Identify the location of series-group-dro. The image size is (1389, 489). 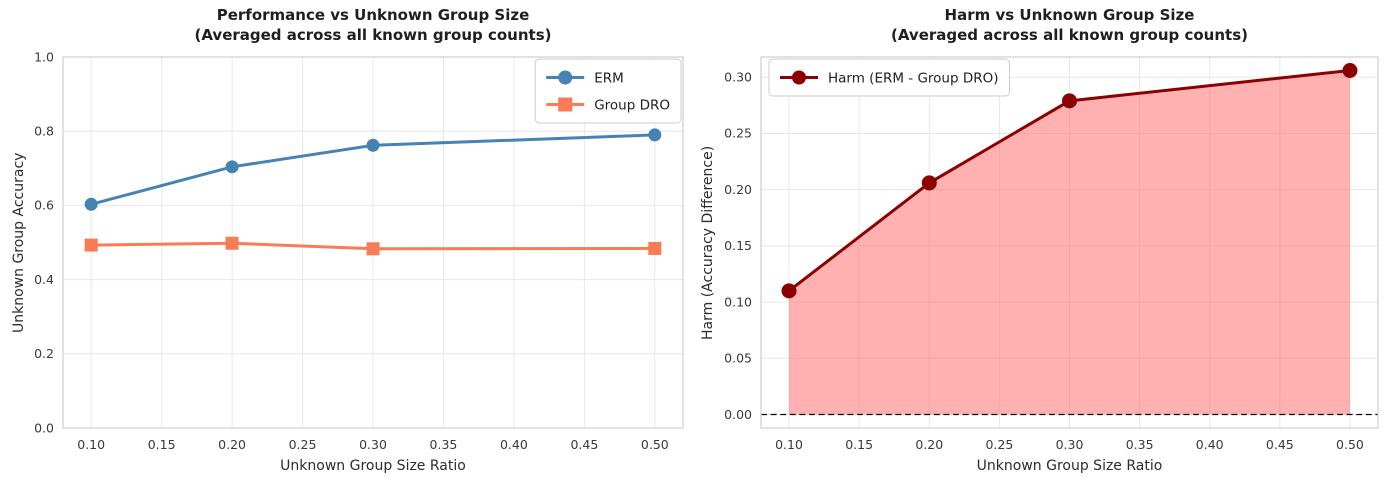
(373, 246).